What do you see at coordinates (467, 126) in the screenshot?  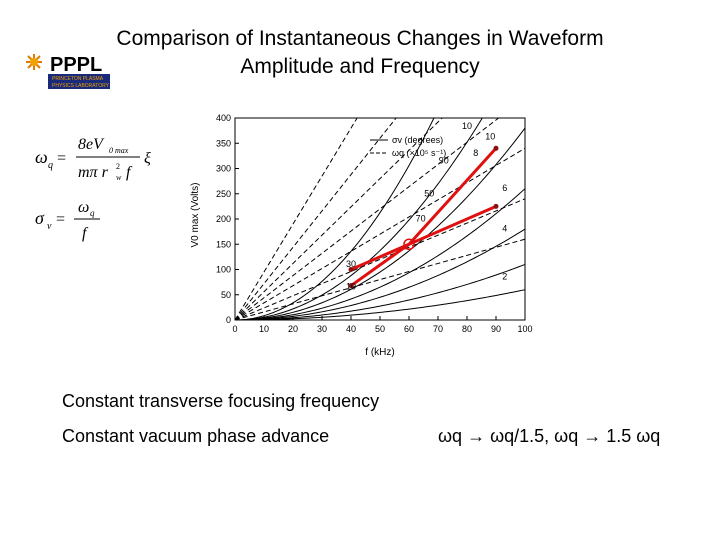 I see `dashed-curve-label: 10` at bounding box center [467, 126].